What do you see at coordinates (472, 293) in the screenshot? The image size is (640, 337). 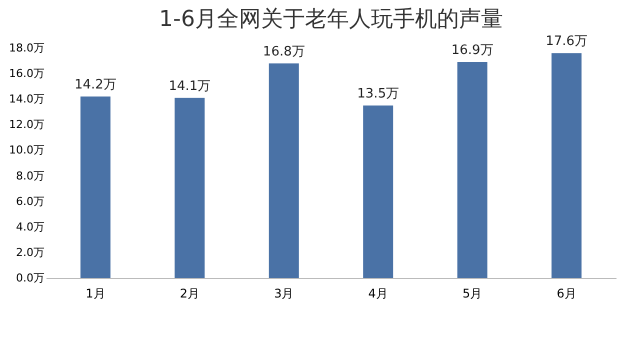 I see `x-tick-label: 5月` at bounding box center [472, 293].